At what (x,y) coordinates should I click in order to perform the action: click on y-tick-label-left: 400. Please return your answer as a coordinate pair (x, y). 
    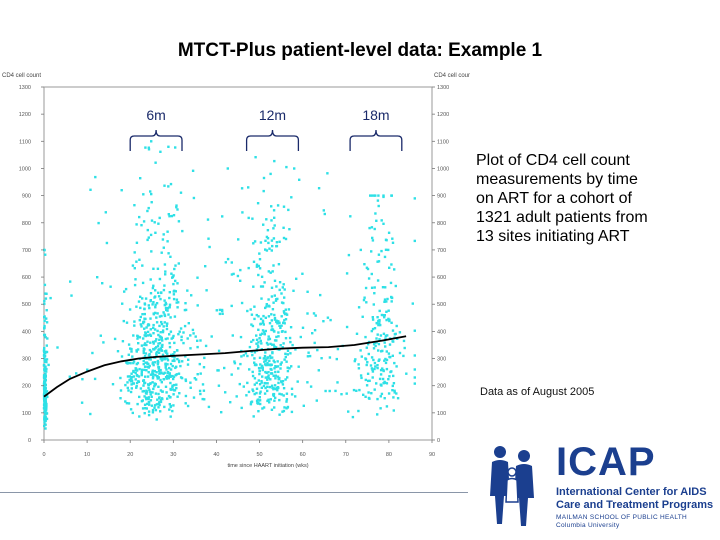
    Looking at the image, I should click on (26, 332).